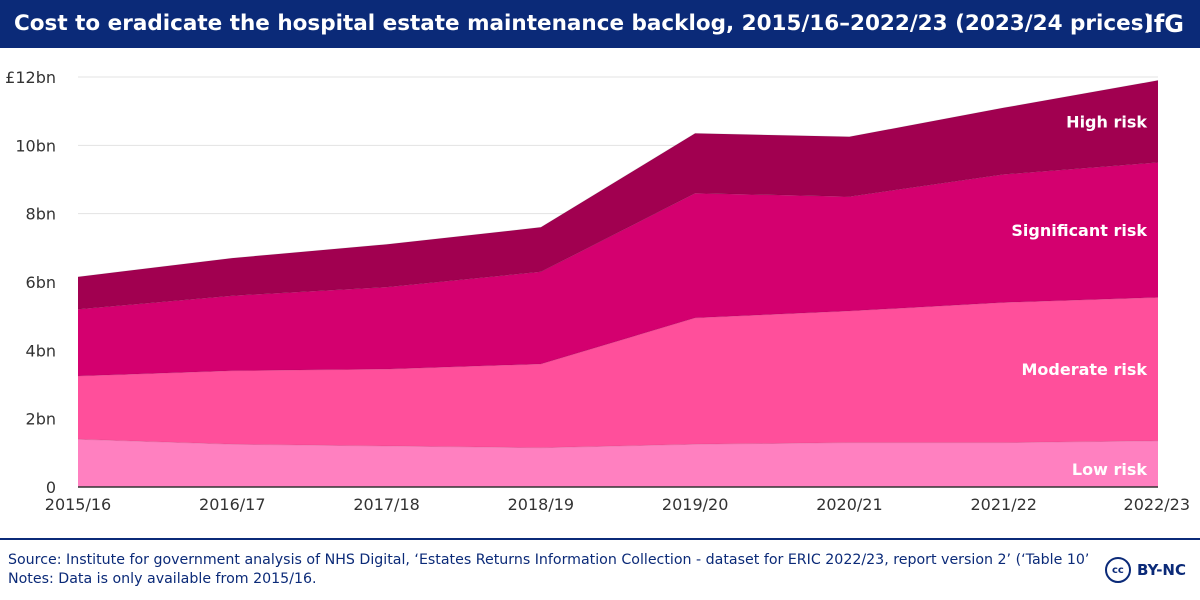 This screenshot has height=600, width=1200. Describe the element at coordinates (1109, 469) in the screenshot. I see `series-label: Low risk` at that location.